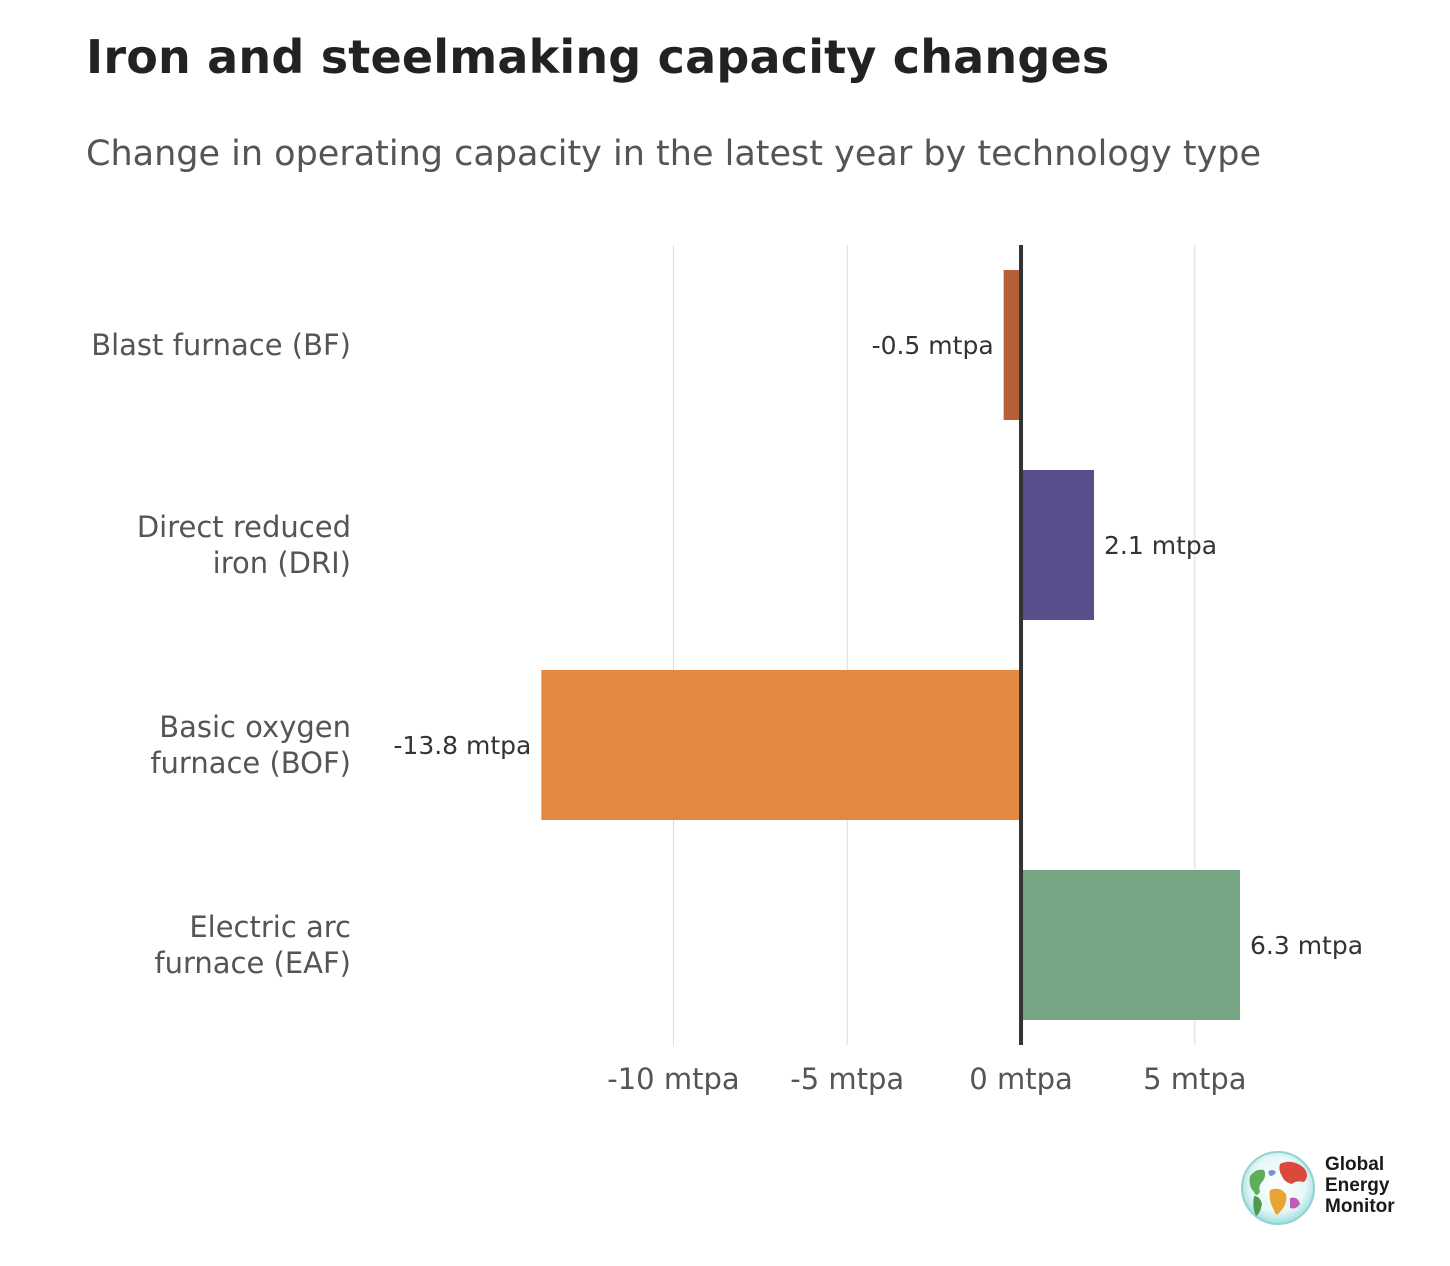 The height and width of the screenshot is (1266, 1450). I want to click on logo-text: Global Energy Monitor, so click(1360, 1185).